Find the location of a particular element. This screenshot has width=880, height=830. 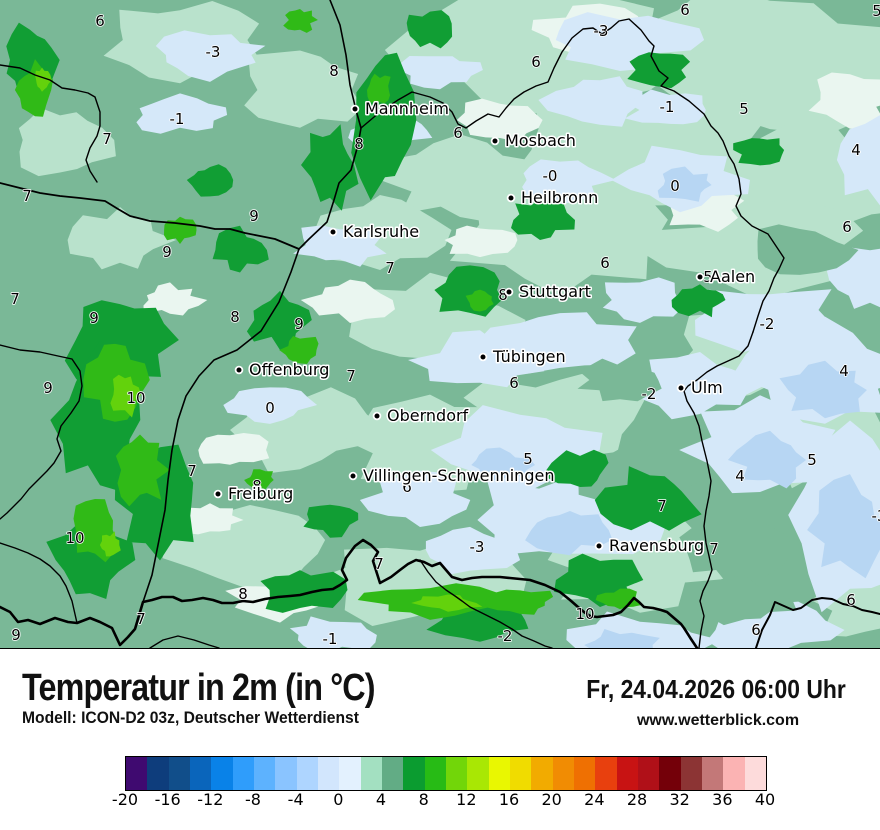

city-marker: Offenburg is located at coordinates (282, 370).